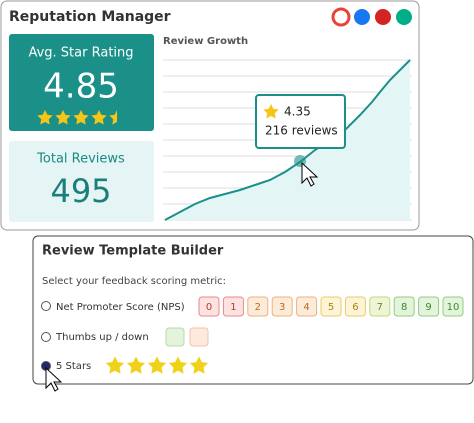 The height and width of the screenshot is (423, 474). Describe the element at coordinates (81, 87) in the screenshot. I see `avg-rating-value: 4.85` at that location.